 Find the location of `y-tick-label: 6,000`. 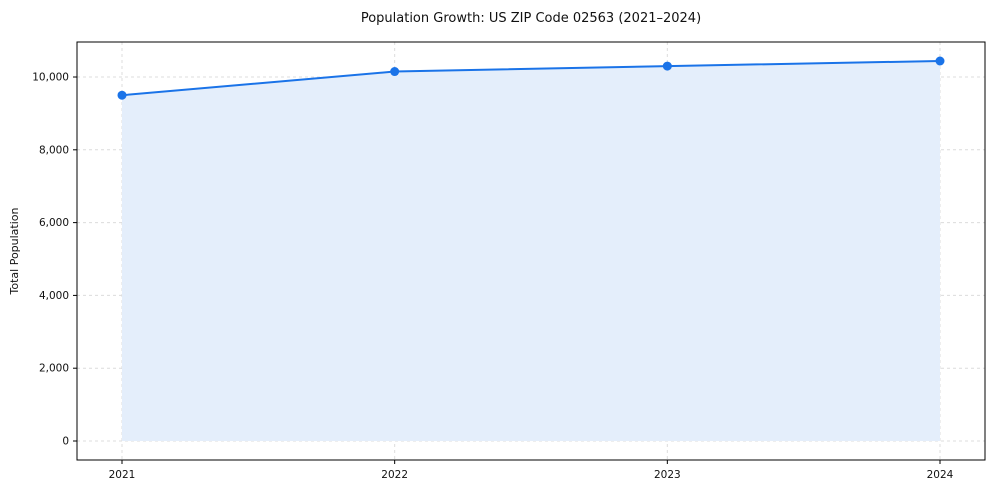

y-tick-label: 6,000 is located at coordinates (54, 223).